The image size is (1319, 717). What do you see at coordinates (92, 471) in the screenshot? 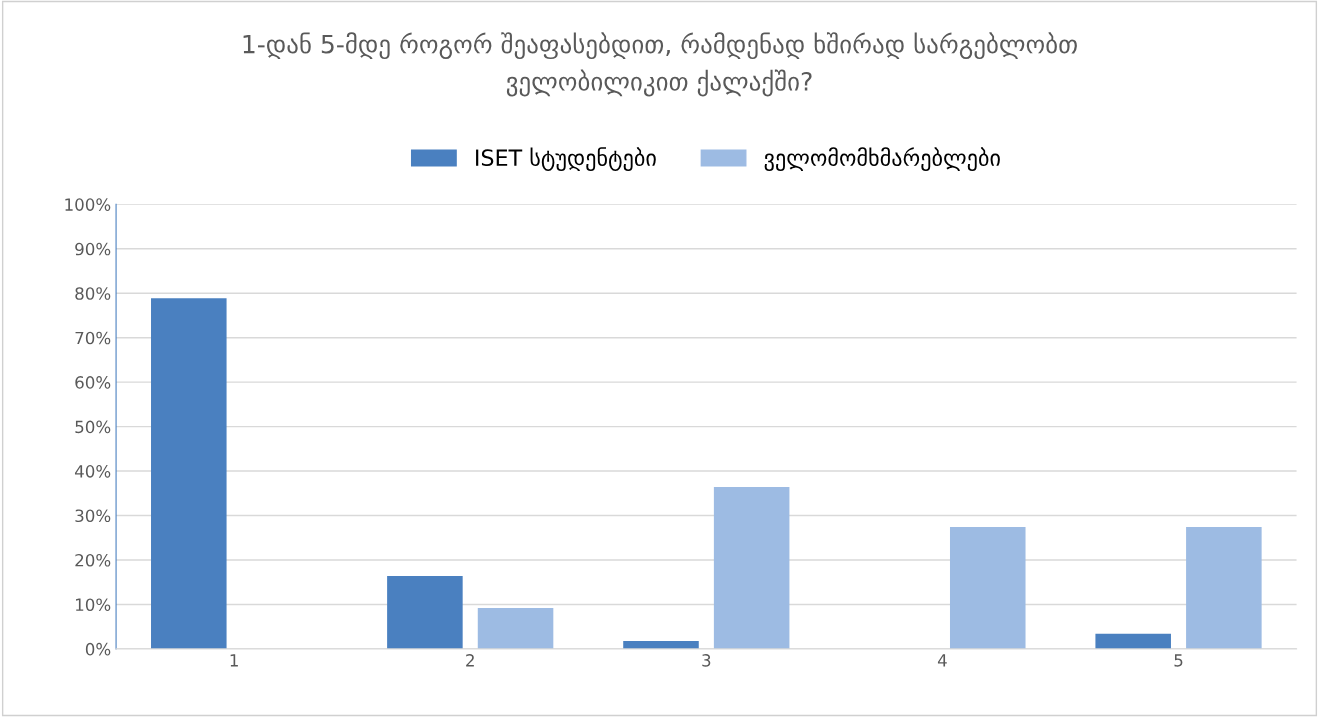
I see `y-tick-label: 40%` at bounding box center [92, 471].